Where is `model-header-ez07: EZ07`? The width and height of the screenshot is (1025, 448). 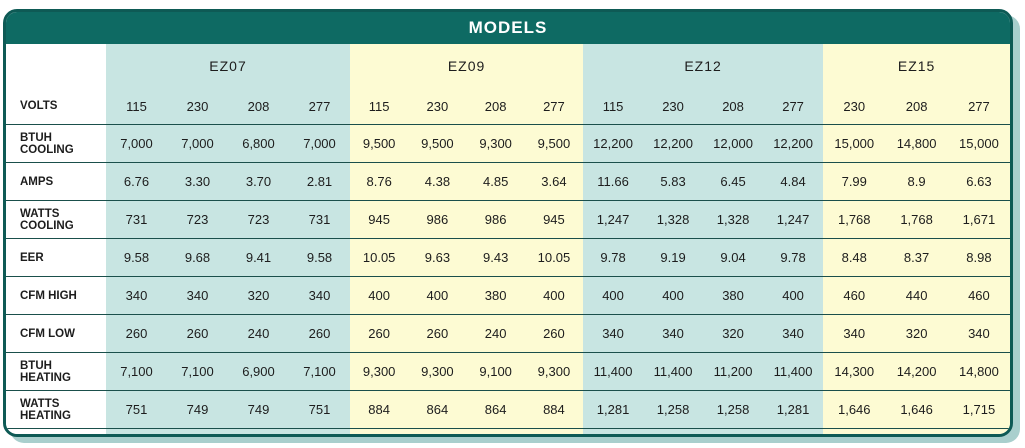
model-header-ez07: EZ07 is located at coordinates (228, 66).